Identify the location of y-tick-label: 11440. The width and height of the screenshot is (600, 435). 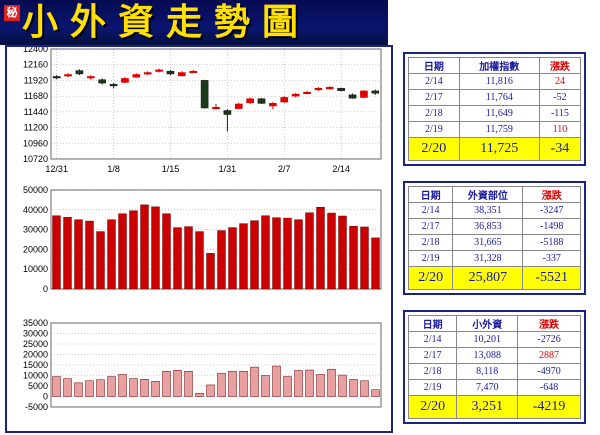
(36, 112).